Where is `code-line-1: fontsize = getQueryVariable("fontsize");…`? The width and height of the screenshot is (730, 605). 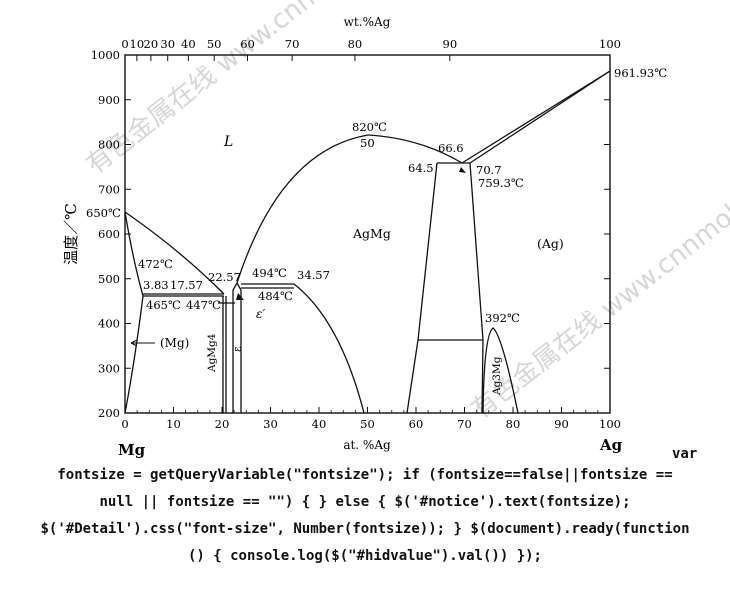
code-line-1: fontsize = getQueryVariable("fontsize");… is located at coordinates (365, 475).